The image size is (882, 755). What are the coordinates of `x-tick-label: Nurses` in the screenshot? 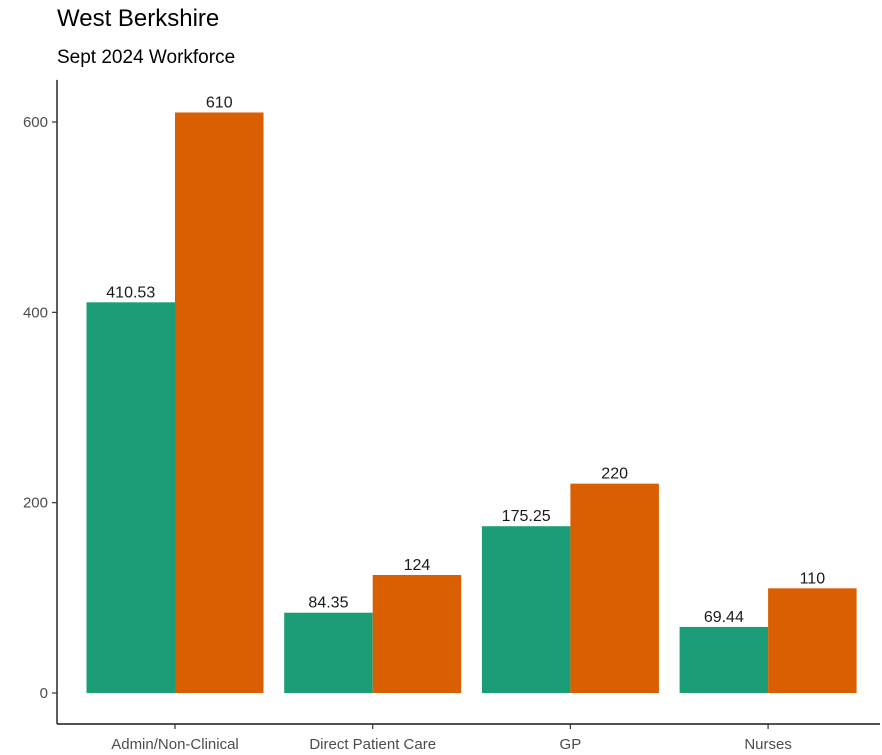 It's located at (768, 744).